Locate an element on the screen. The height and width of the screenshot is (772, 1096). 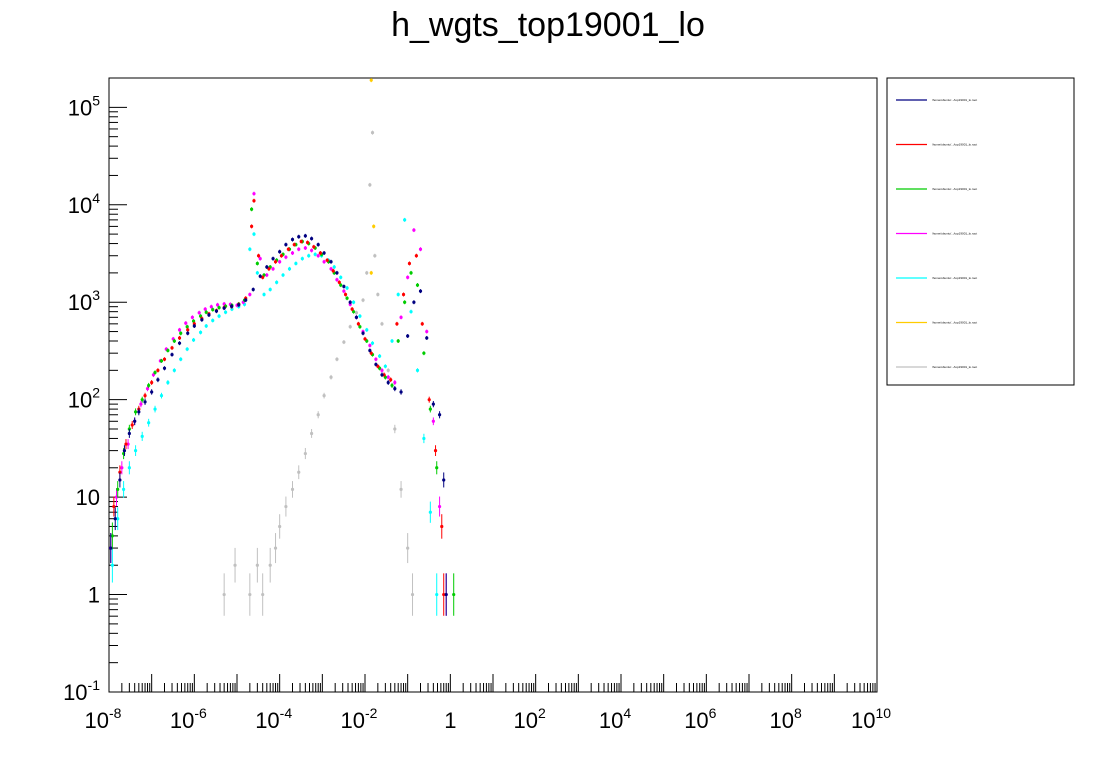
y-tick-label: 10⁻¹ is located at coordinates (81, 691).